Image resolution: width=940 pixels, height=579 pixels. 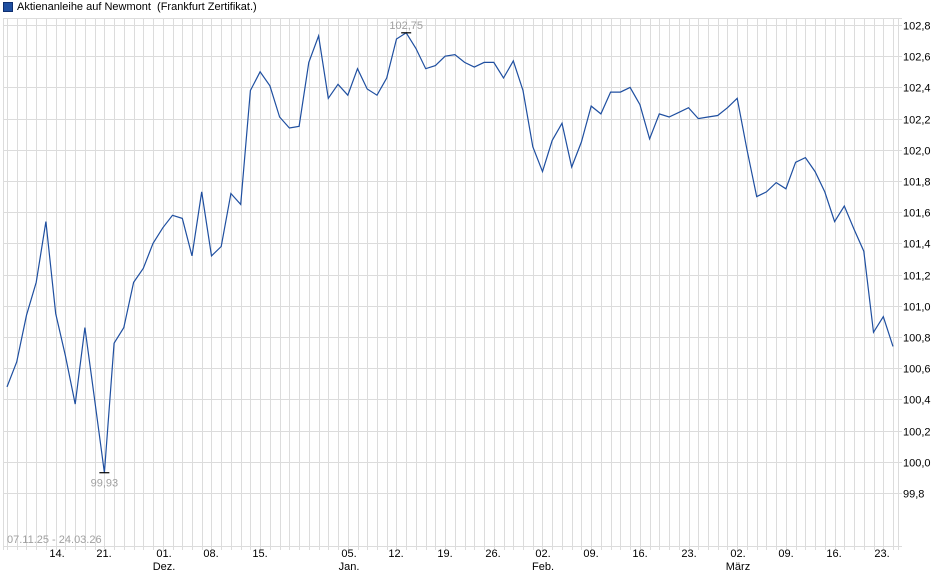 What do you see at coordinates (917, 152) in the screenshot?
I see `y-tick-label: 102,0` at bounding box center [917, 152].